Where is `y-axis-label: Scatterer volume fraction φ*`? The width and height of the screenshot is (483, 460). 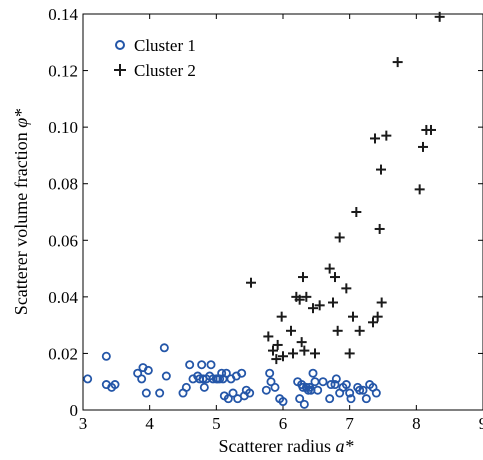
y-axis-label: Scatterer volume fraction φ* is located at coordinates (21, 212).